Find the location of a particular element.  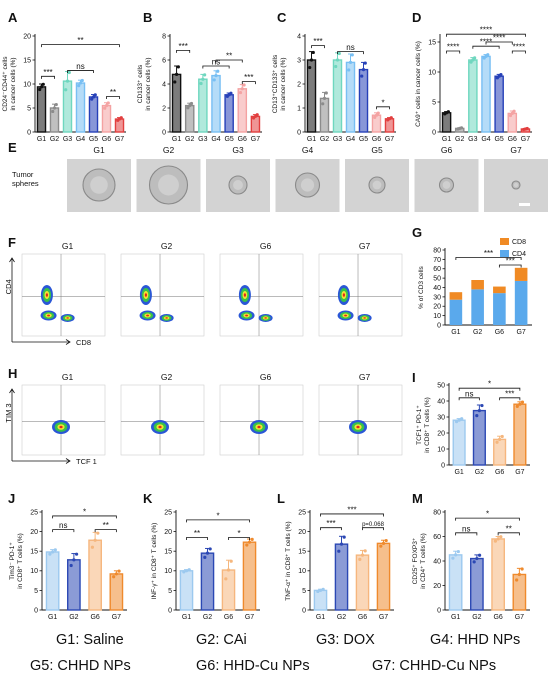

plot-header: G7 is located at coordinates (365, 246).